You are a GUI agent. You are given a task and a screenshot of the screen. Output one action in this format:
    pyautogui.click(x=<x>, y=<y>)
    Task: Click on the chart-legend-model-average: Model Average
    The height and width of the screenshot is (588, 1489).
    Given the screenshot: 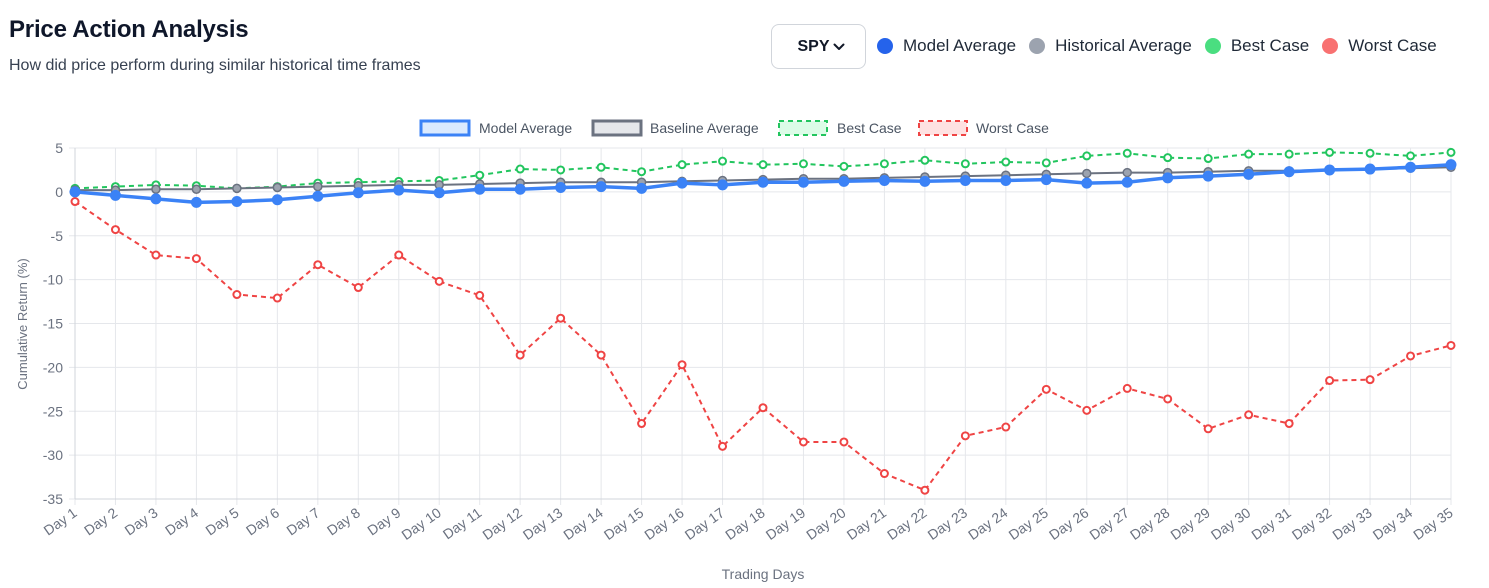 What is the action you would take?
    pyautogui.click(x=495, y=128)
    